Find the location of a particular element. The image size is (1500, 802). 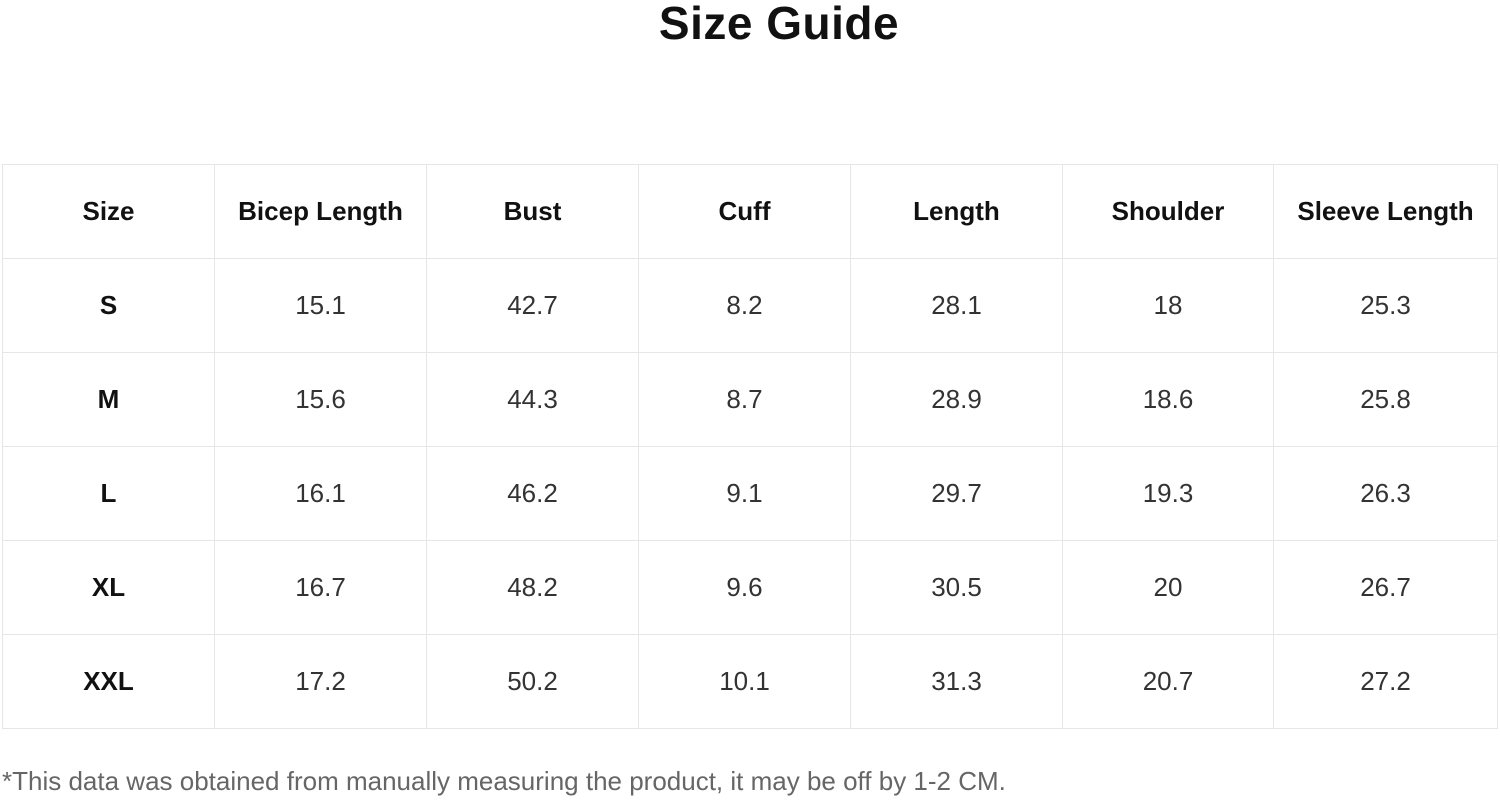

measurement-cell: 9.6 is located at coordinates (744, 587).